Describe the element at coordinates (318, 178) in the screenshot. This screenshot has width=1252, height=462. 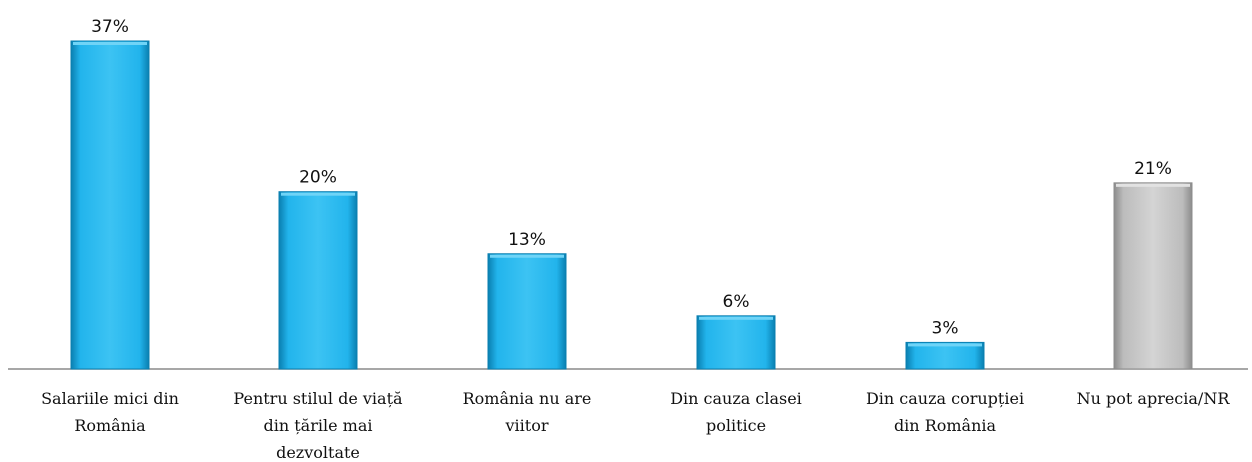
I see `data-label-2: 20%` at that location.